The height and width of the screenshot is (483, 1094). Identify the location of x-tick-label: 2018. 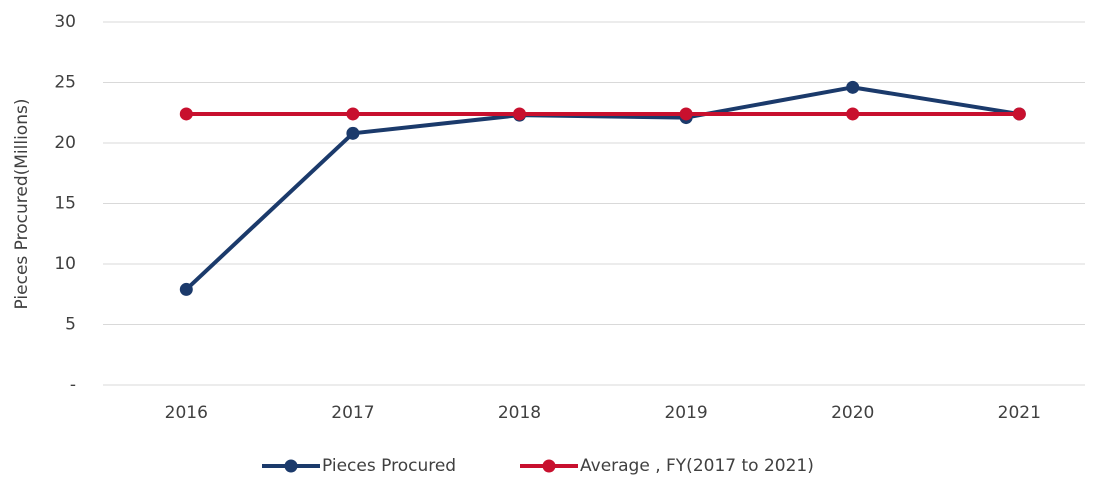
(519, 413).